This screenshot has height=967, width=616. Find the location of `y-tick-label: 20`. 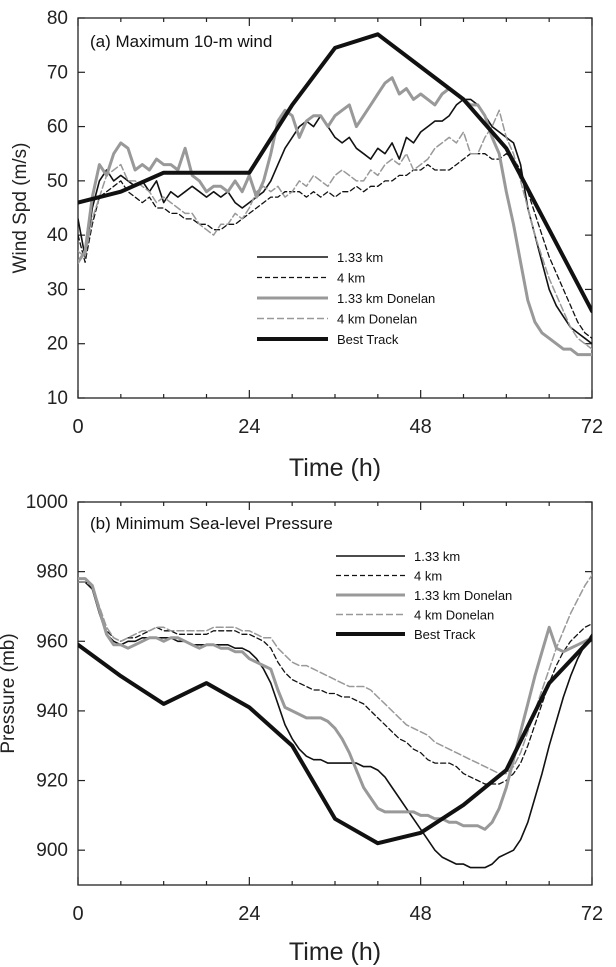

y-tick-label: 20 is located at coordinates (57, 344).